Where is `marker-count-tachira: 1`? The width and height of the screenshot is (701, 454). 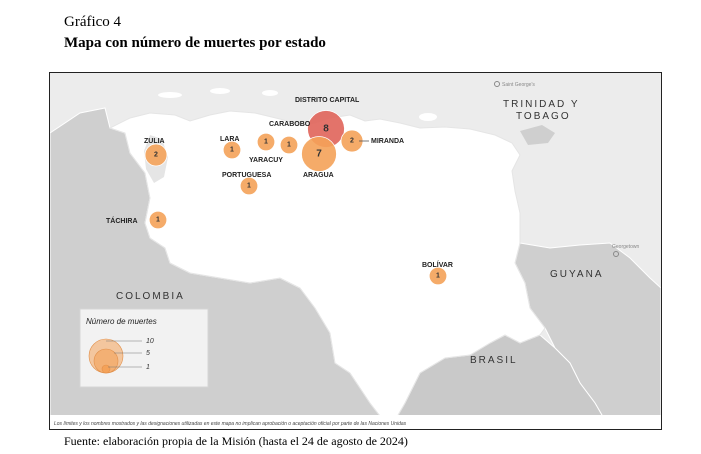 marker-count-tachira: 1 is located at coordinates (158, 220).